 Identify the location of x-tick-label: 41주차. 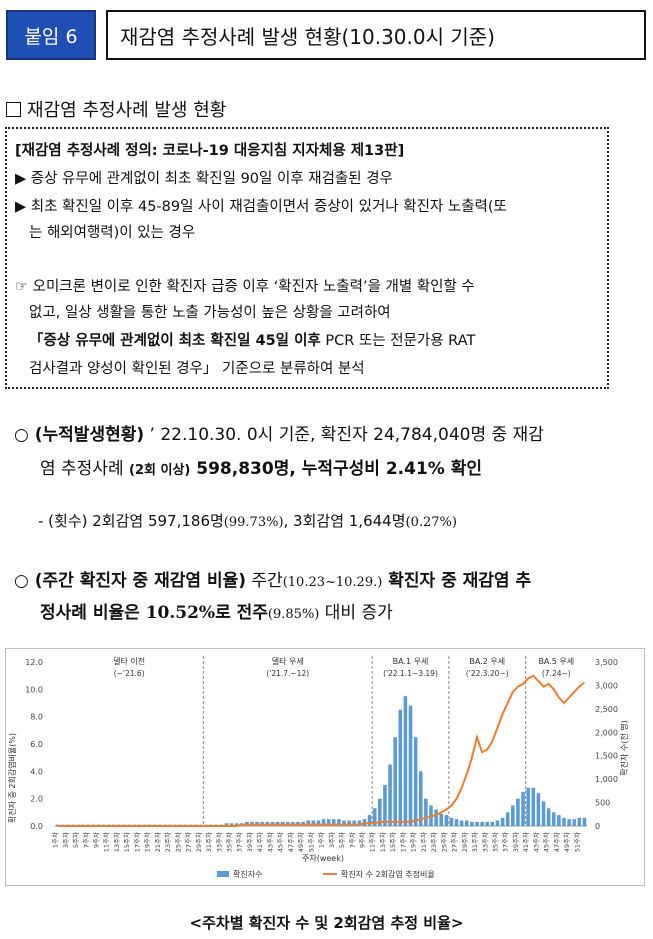
(525, 842).